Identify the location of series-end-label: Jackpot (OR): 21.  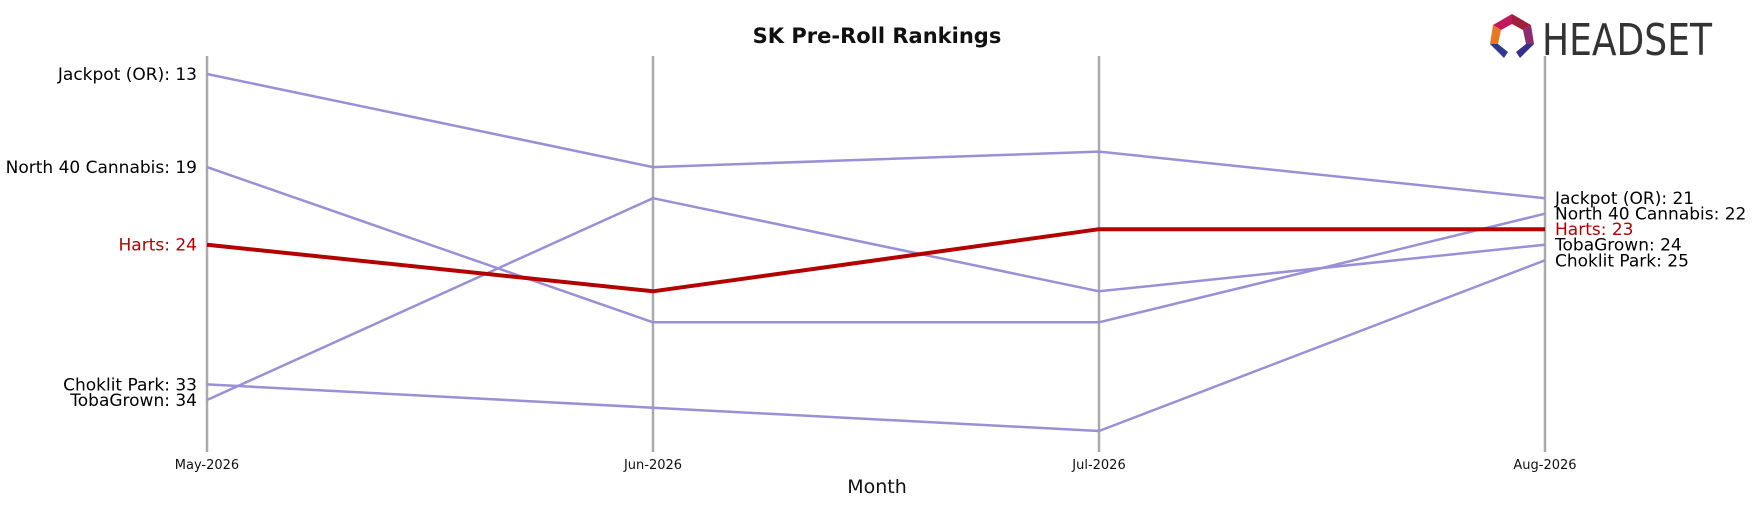
(1624, 199).